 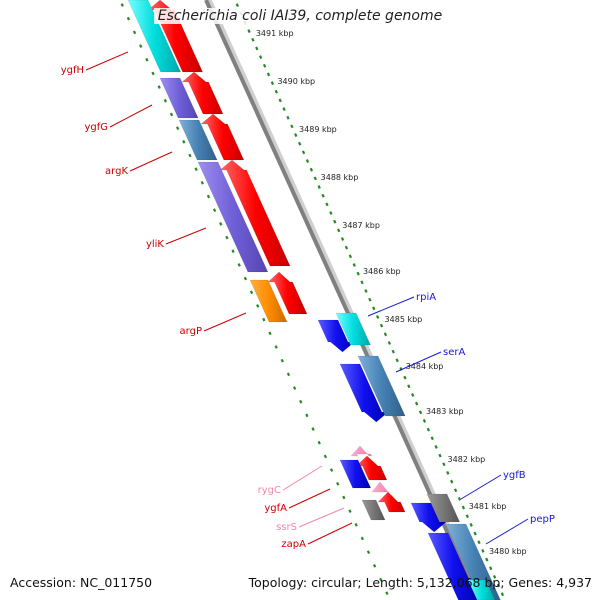 I want to click on gene-label-rpiA: rpiA, so click(x=426, y=297).